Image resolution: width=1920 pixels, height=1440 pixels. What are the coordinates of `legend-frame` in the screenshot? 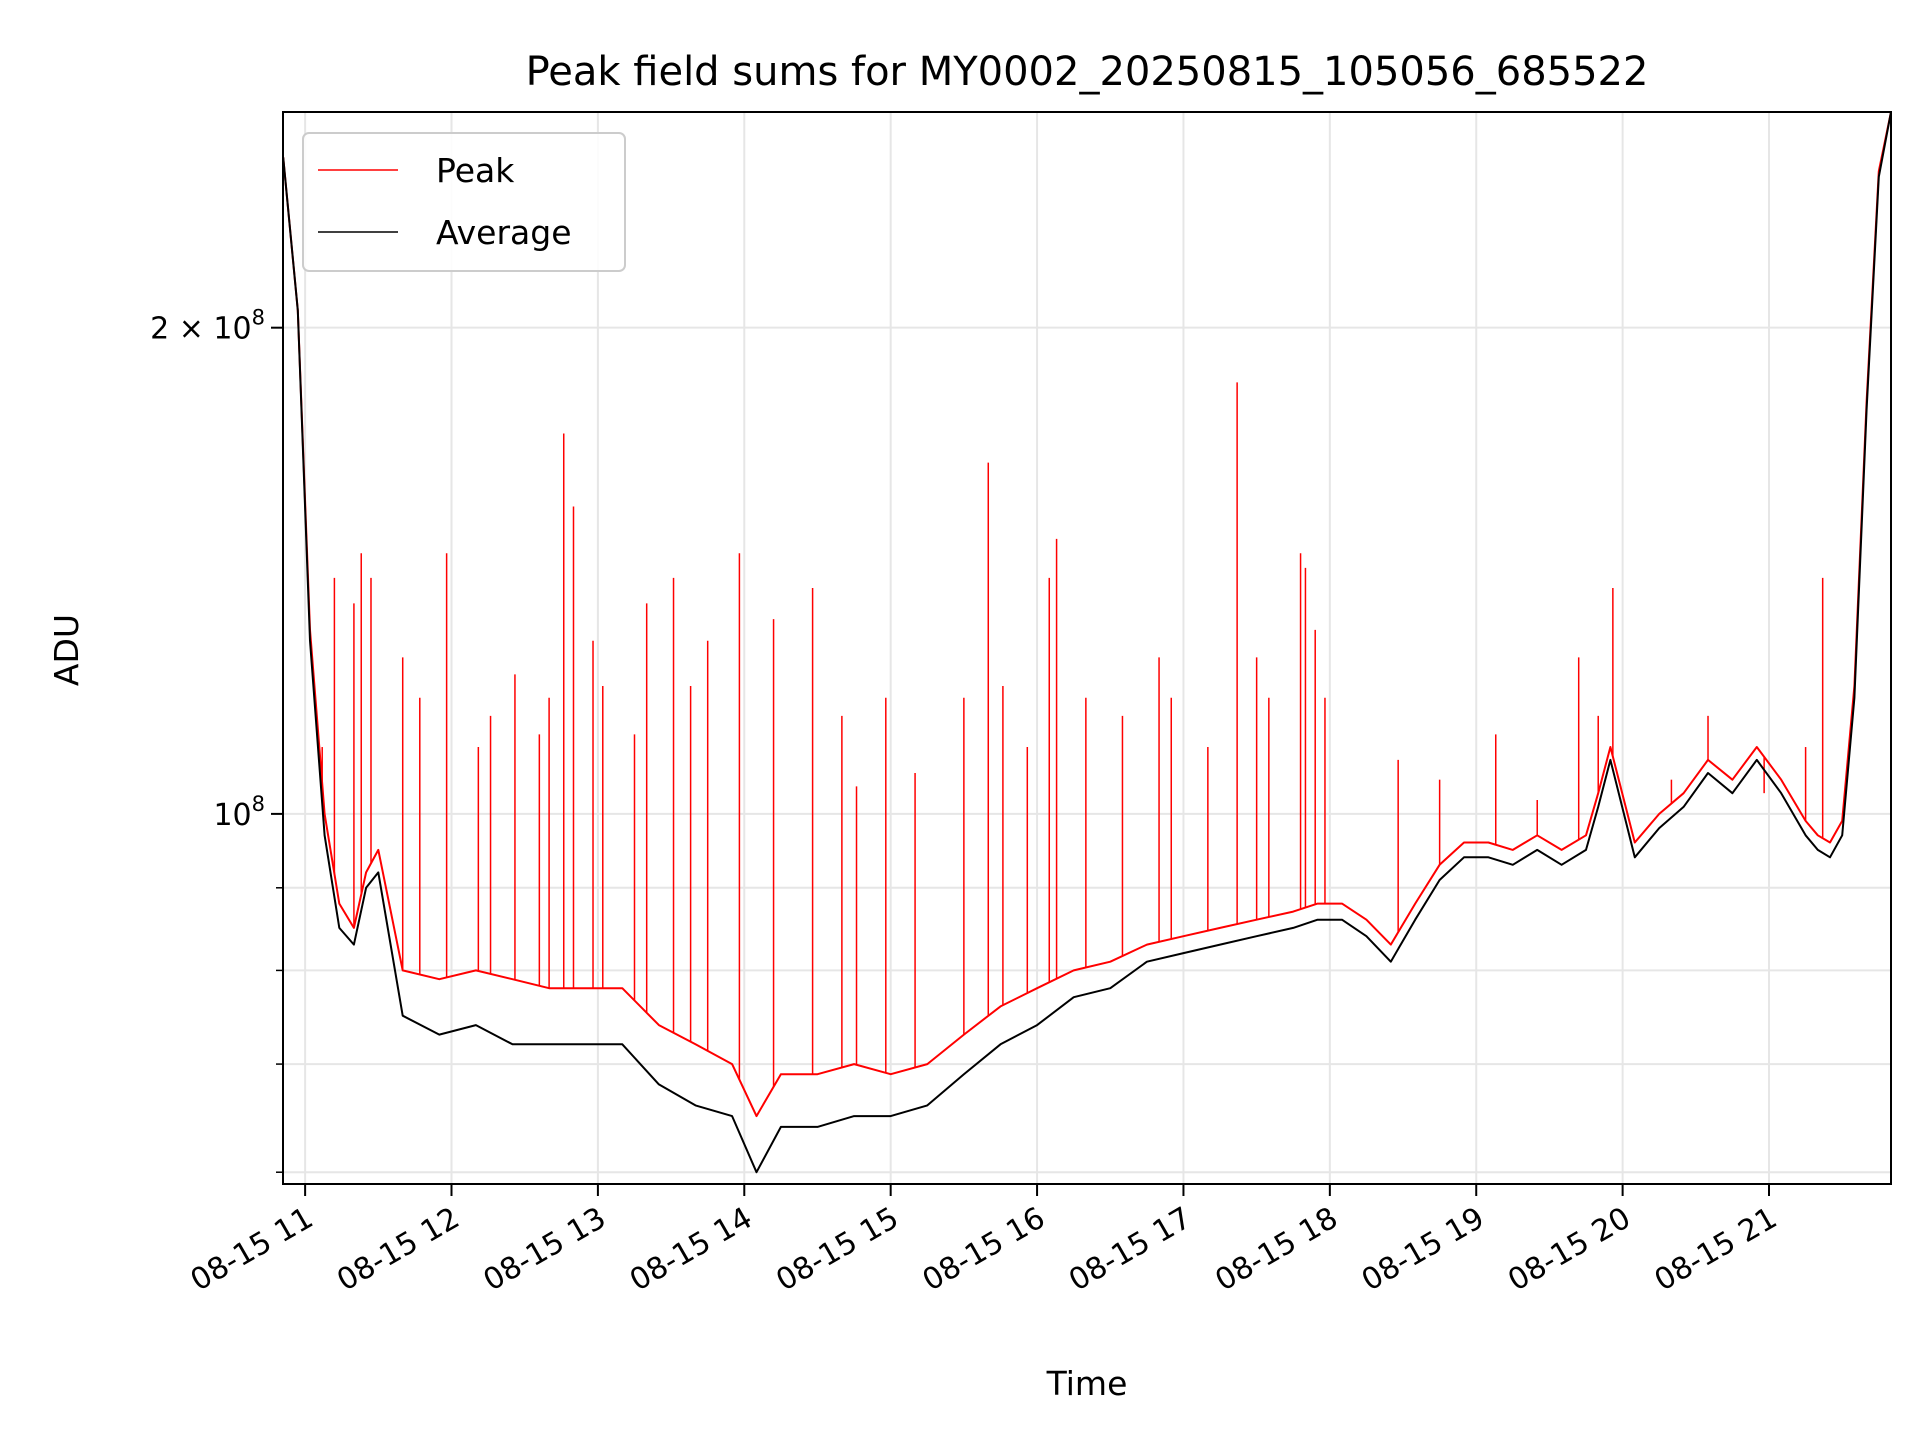 It's located at (464, 202).